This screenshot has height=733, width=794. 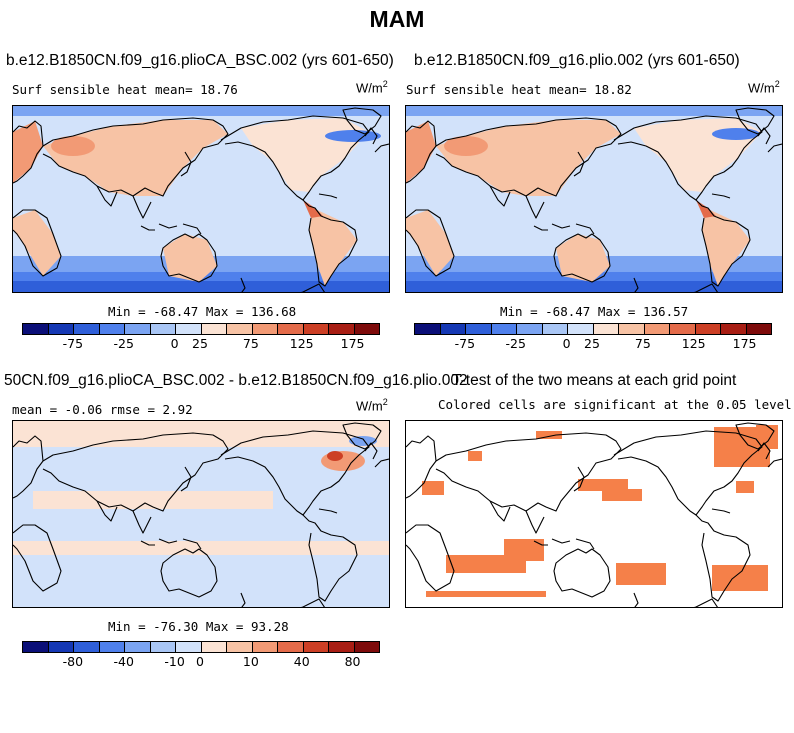 What do you see at coordinates (726, 247) in the screenshot?
I see `panel2-samerica-fill` at bounding box center [726, 247].